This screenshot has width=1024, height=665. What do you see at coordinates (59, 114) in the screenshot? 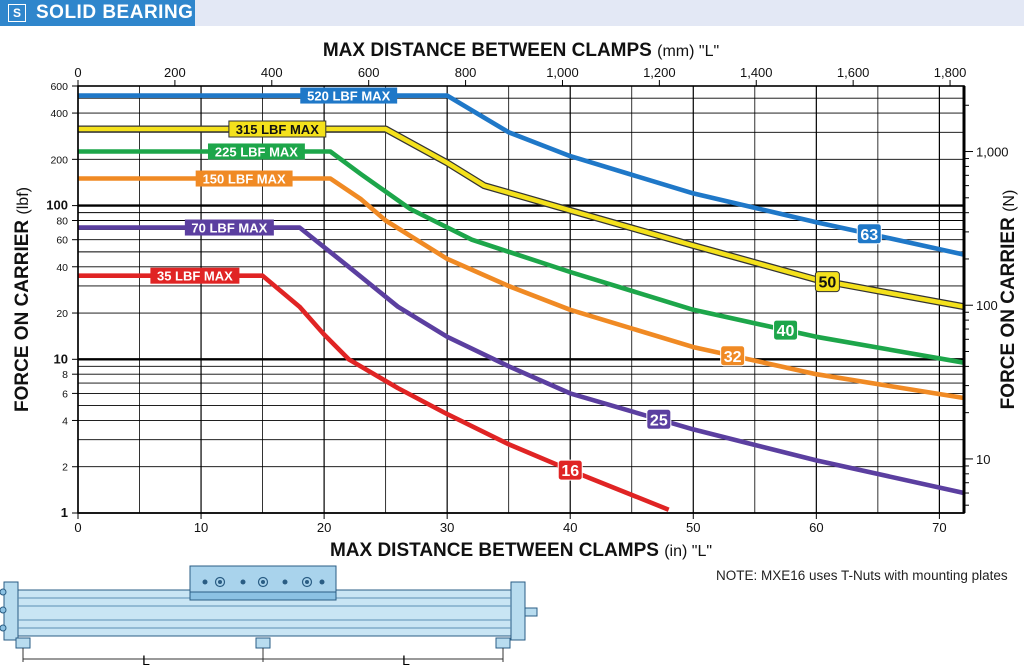
I see `y-tick-label: 400` at bounding box center [59, 114].